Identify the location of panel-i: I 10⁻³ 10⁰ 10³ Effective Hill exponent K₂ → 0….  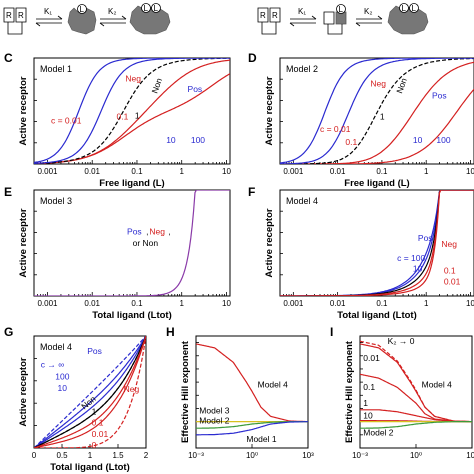
(402, 392).